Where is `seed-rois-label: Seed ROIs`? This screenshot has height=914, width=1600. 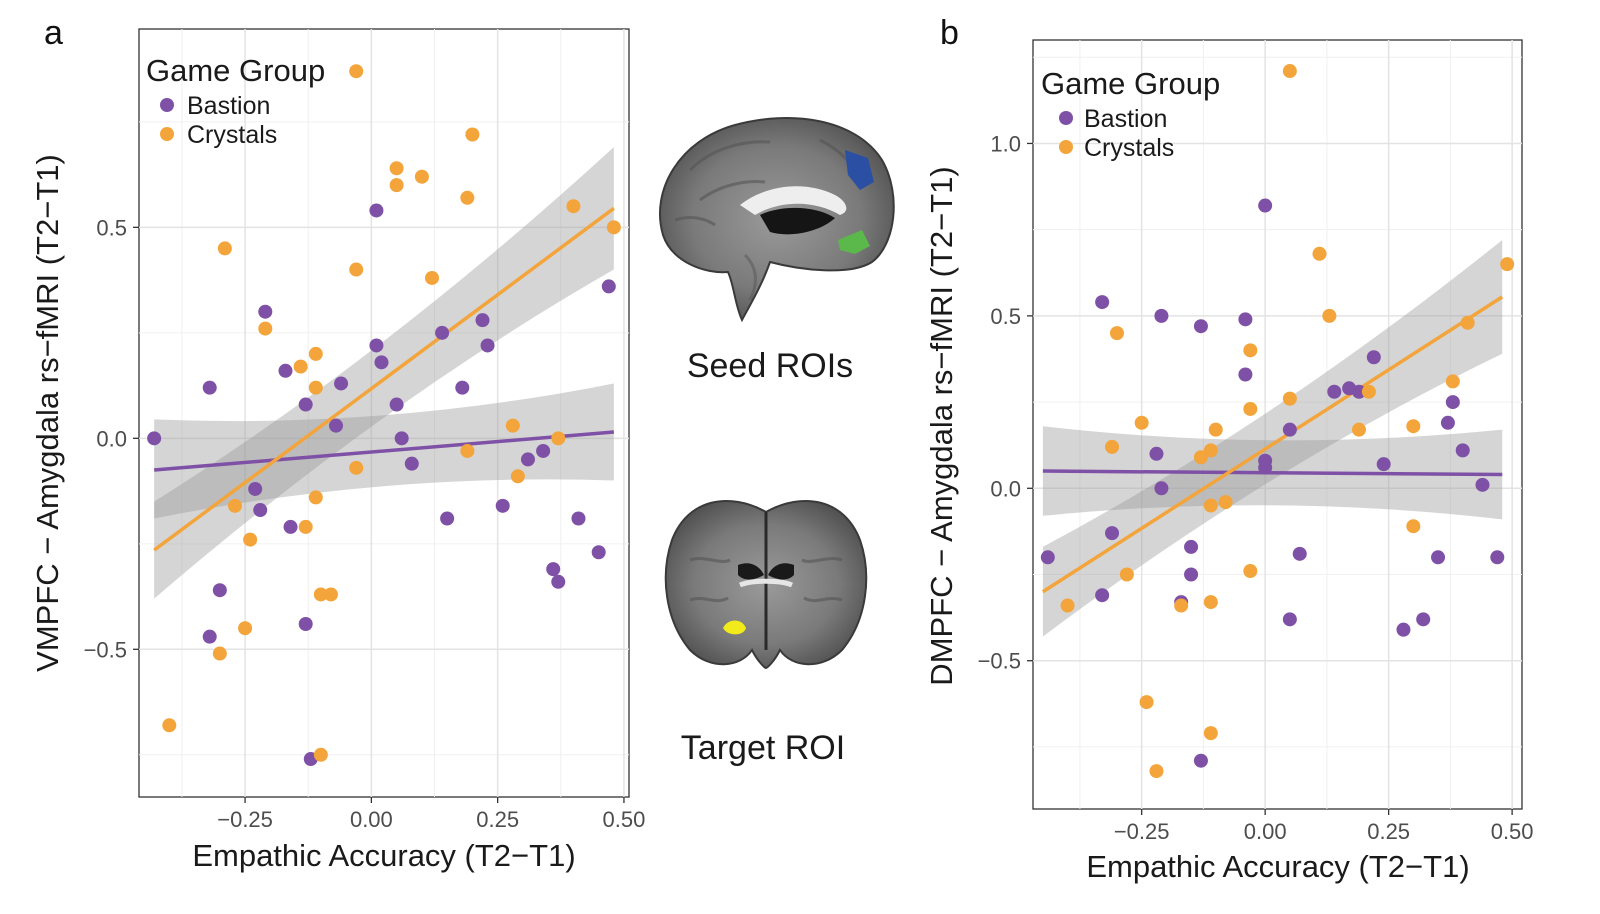 seed-rois-label: Seed ROIs is located at coordinates (770, 366).